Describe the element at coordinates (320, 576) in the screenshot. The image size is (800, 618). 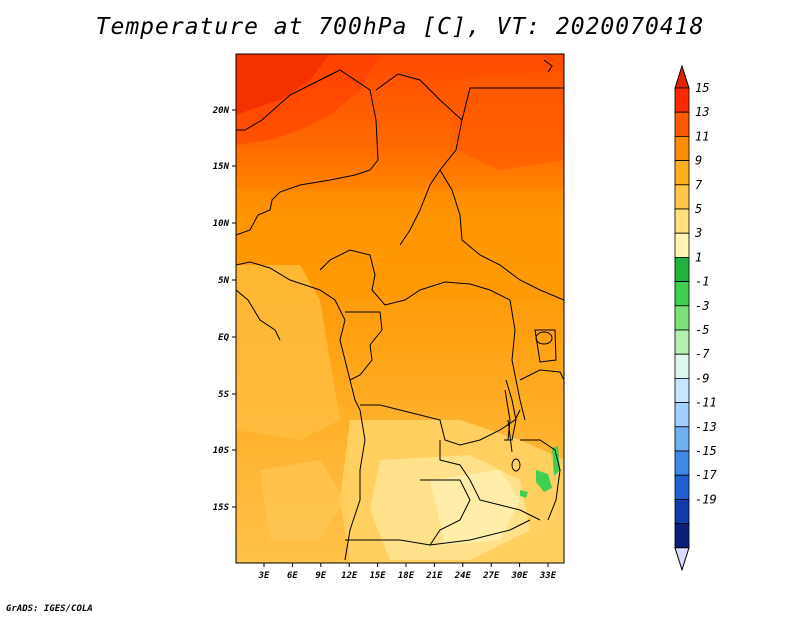
I see `lon-label: 9E` at that location.